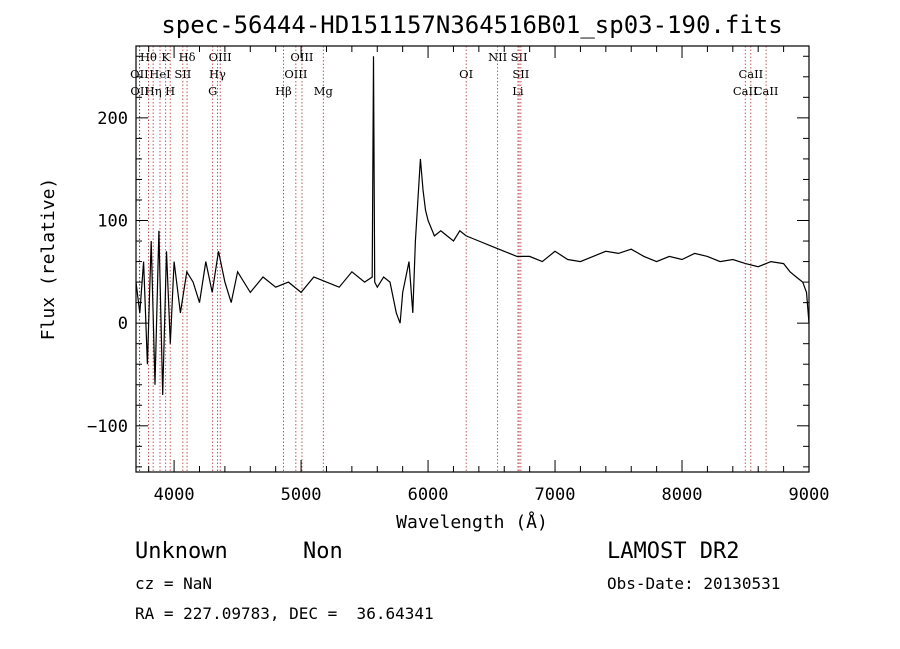 The width and height of the screenshot is (900, 649). What do you see at coordinates (283, 91) in the screenshot?
I see `line-marker-label: Hβ` at bounding box center [283, 91].